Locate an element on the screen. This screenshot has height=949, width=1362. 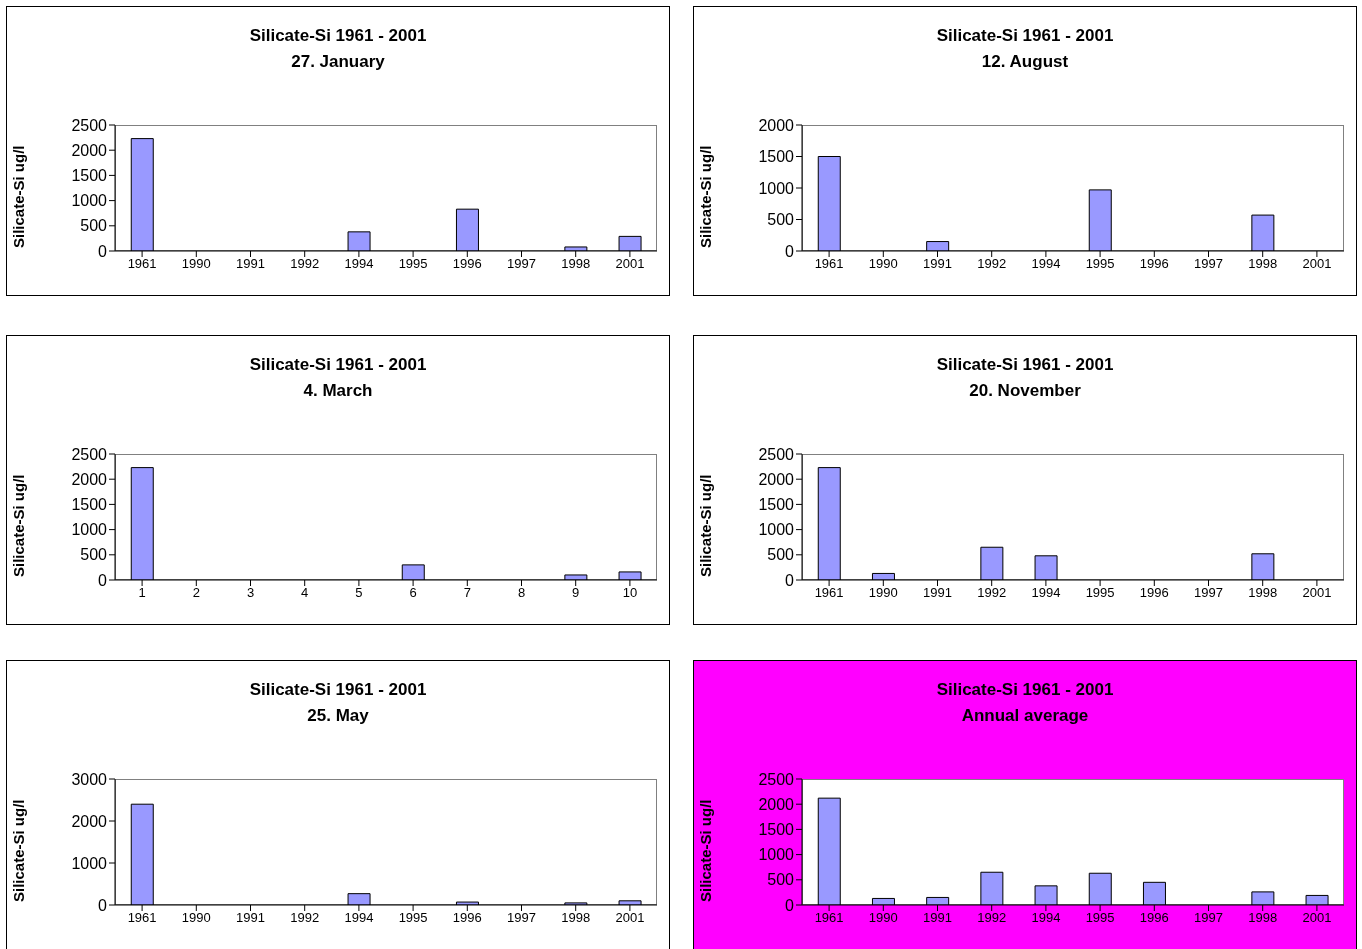
chart-subtitle: 27. January is located at coordinates (338, 62).